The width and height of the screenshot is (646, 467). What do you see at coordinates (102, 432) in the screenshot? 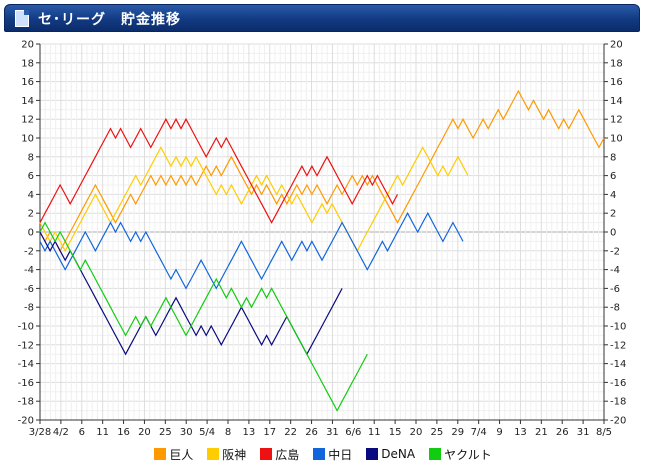
I see `x-tick-label: 11` at bounding box center [102, 432].